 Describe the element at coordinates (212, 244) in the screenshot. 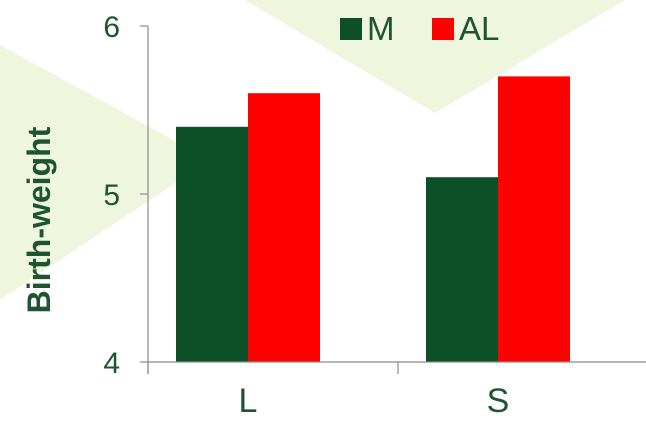

I see `bar-m-l` at that location.